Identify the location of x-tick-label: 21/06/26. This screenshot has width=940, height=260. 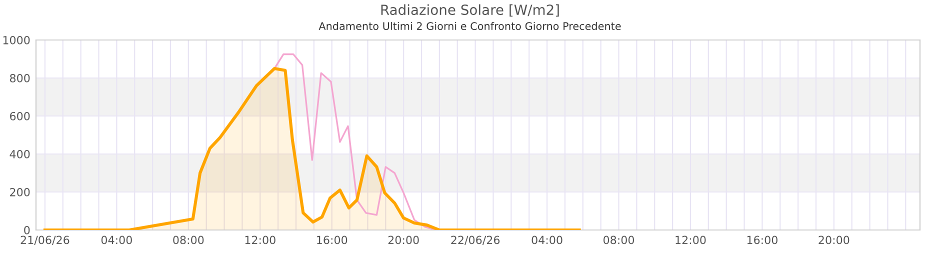
(45, 241).